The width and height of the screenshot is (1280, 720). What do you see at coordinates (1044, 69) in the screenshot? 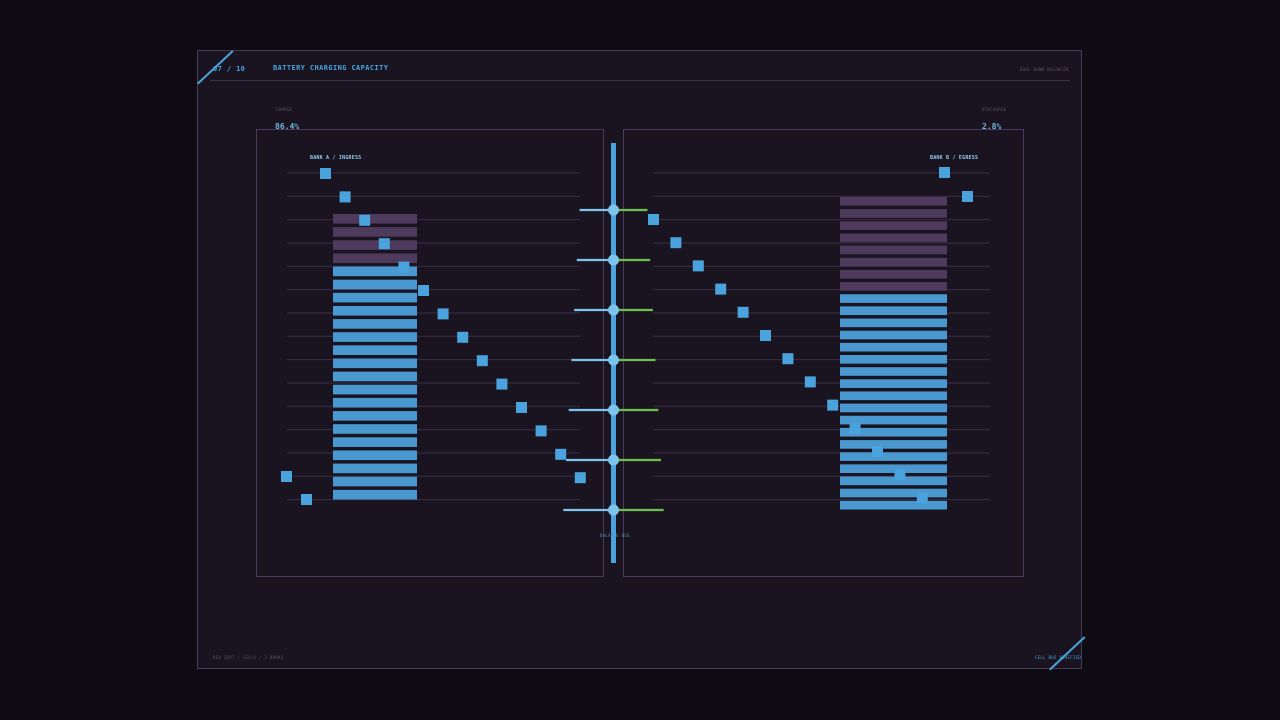
I see `header-tag: DUAL BANK BALANCER` at bounding box center [1044, 69].